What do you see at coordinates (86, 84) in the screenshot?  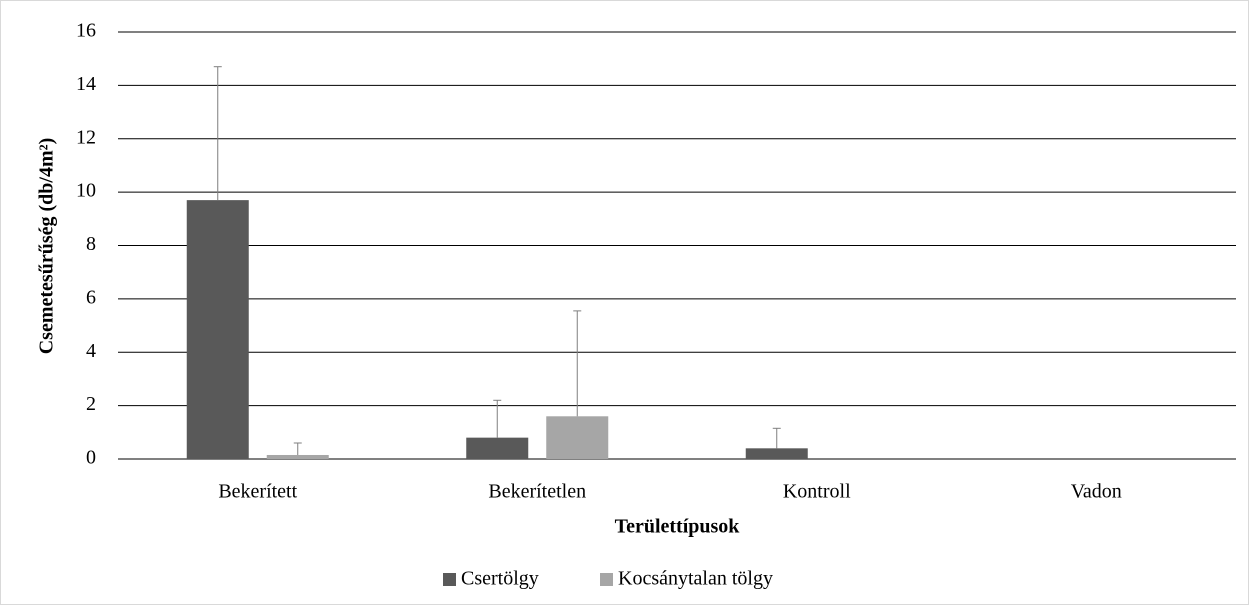 I see `y-tick-label: 14` at bounding box center [86, 84].